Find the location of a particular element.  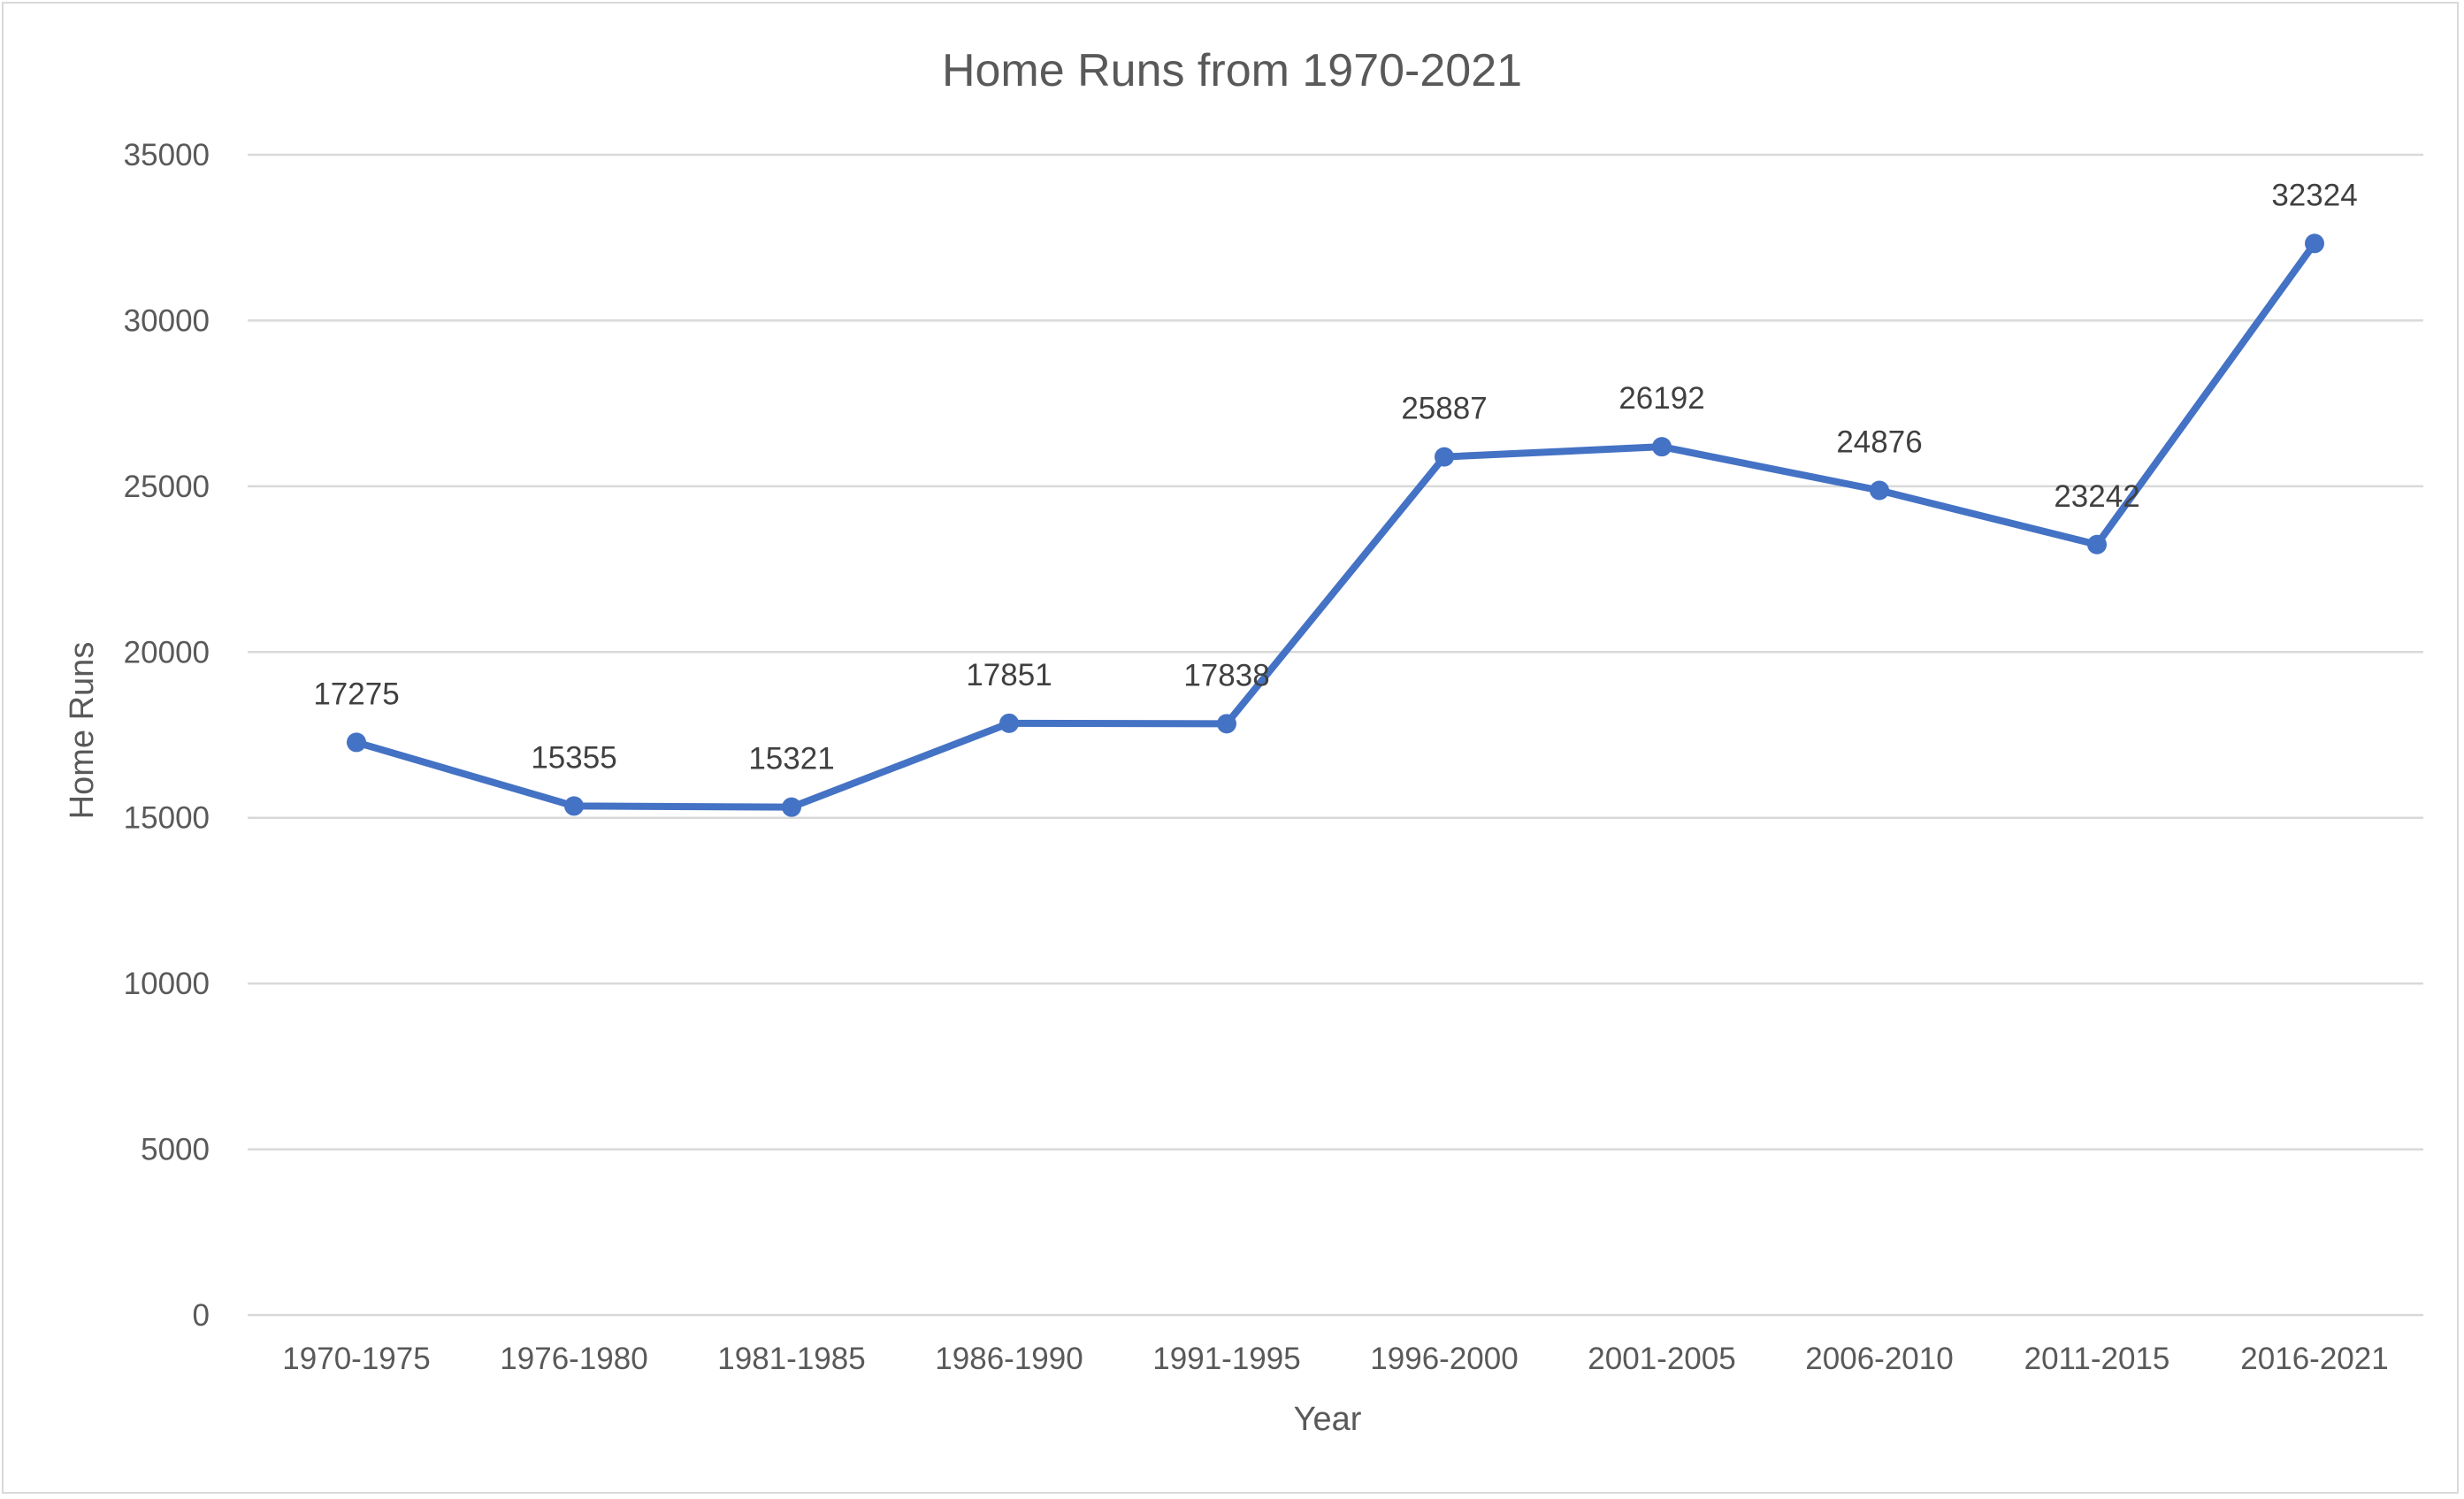

x-tick-label: 2001-2005 is located at coordinates (1661, 1359).